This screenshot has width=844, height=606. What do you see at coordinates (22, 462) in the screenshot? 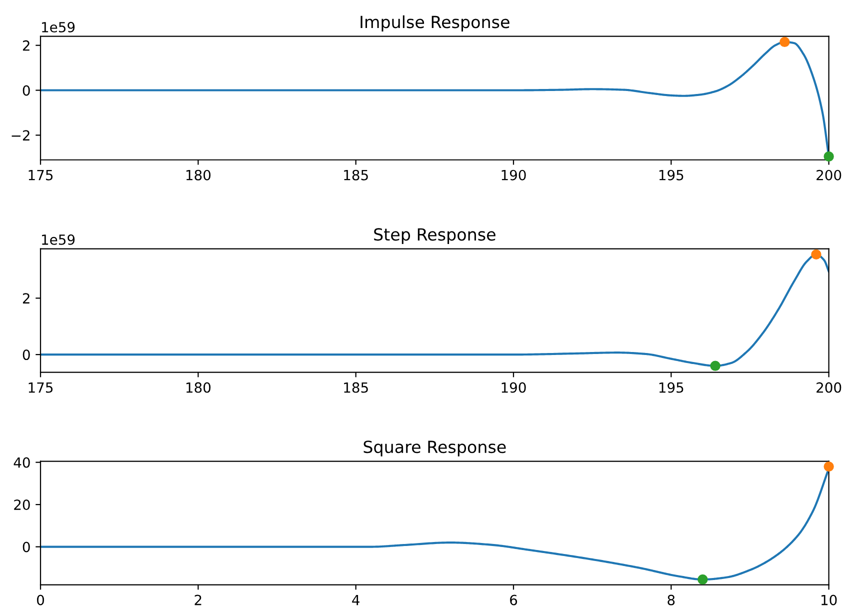
I see `y-tick-label: 40` at bounding box center [22, 462].